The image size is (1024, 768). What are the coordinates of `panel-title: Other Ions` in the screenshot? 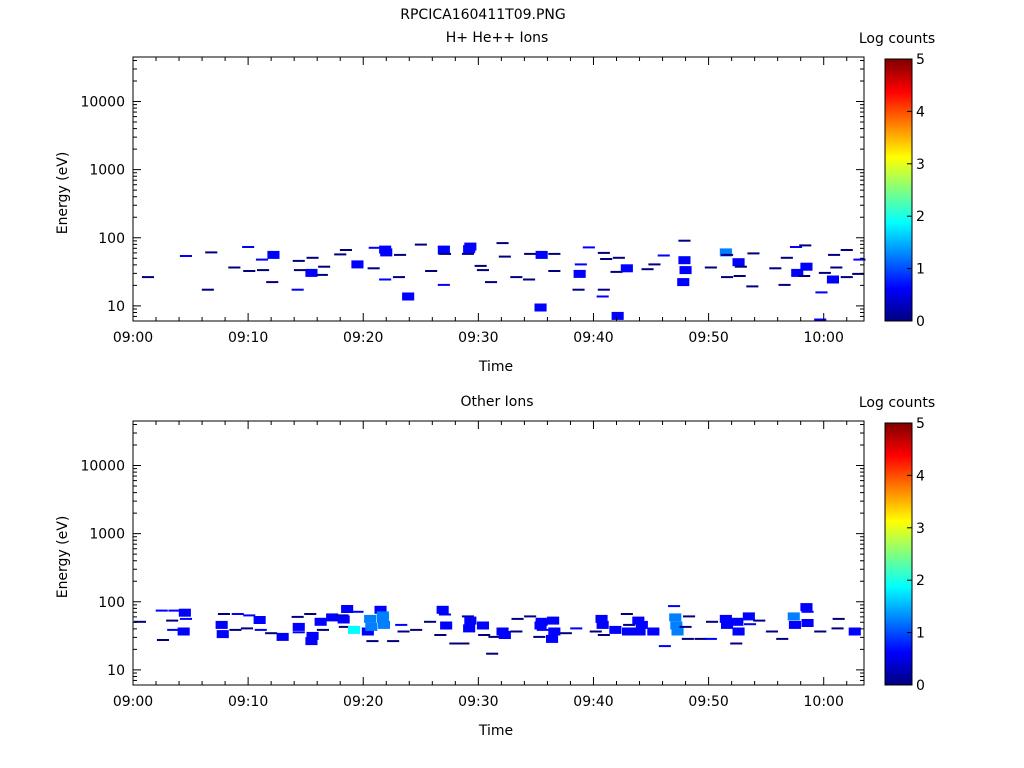 It's located at (496, 402).